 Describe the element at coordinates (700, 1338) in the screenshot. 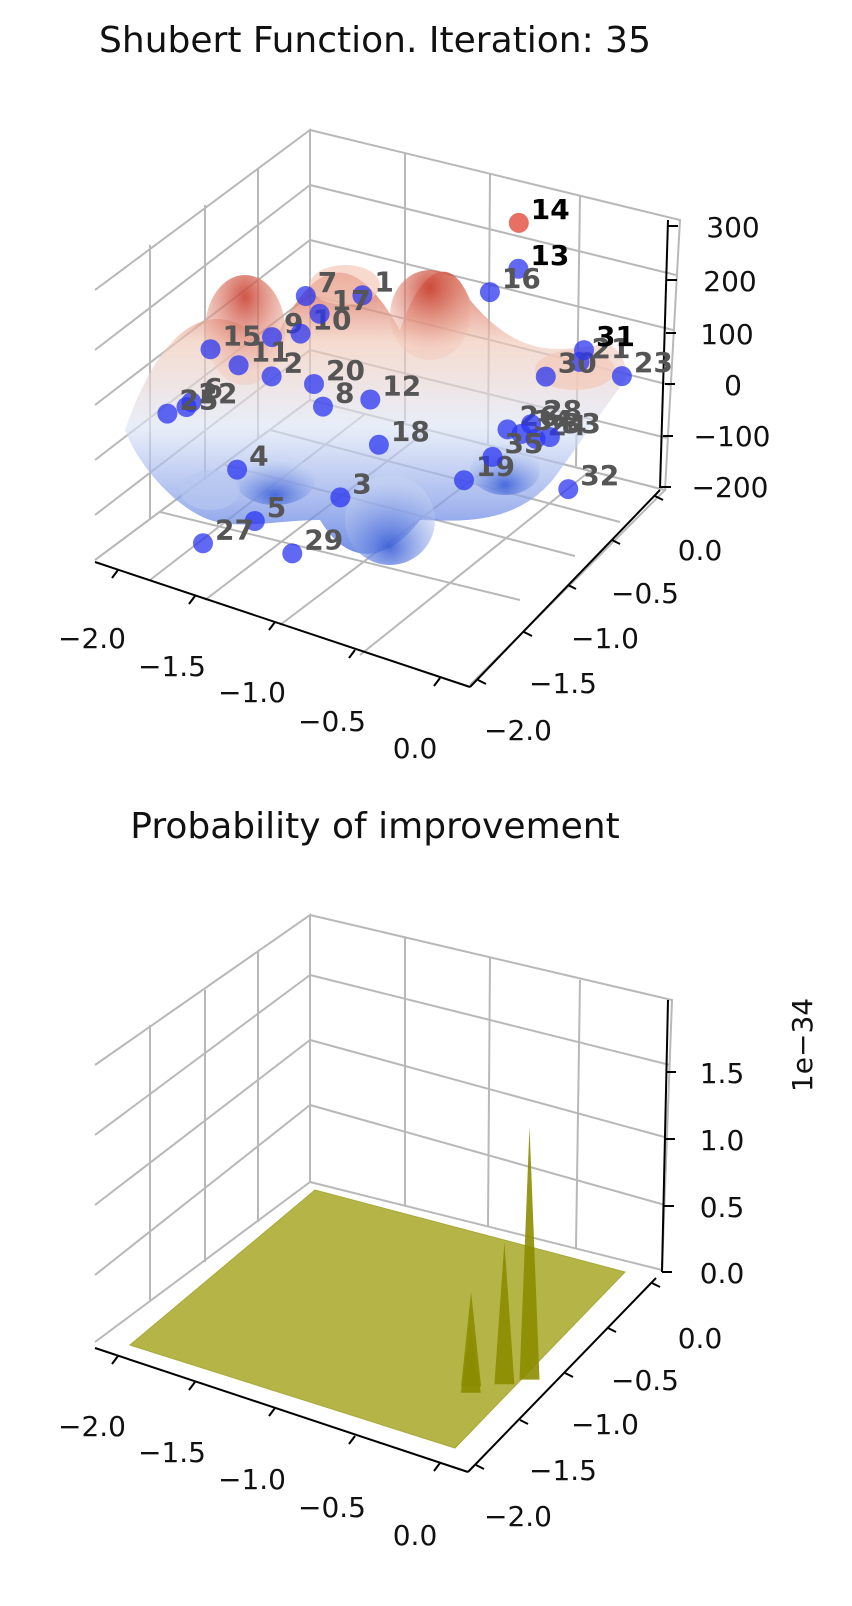

I see `y-tick-label: 0.0` at that location.